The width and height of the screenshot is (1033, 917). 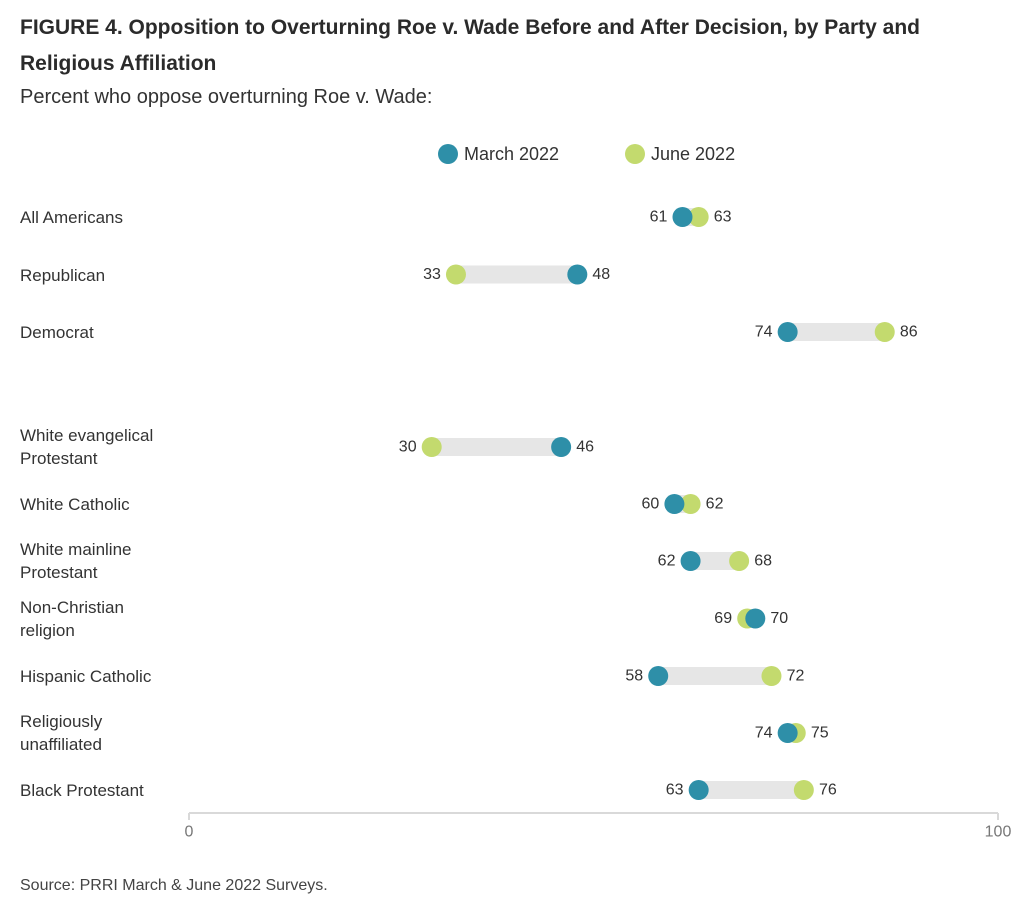 What do you see at coordinates (86, 676) in the screenshot?
I see `category-label-hispanic-catholic: Hispanic Catholic` at bounding box center [86, 676].